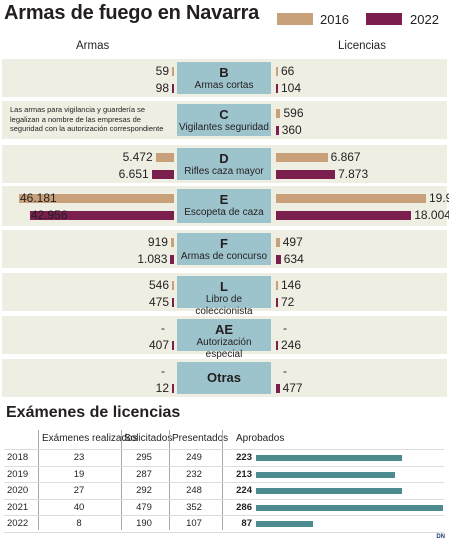 The width and height of the screenshot is (449, 542). I want to click on table-solicitados: 292, so click(144, 490).